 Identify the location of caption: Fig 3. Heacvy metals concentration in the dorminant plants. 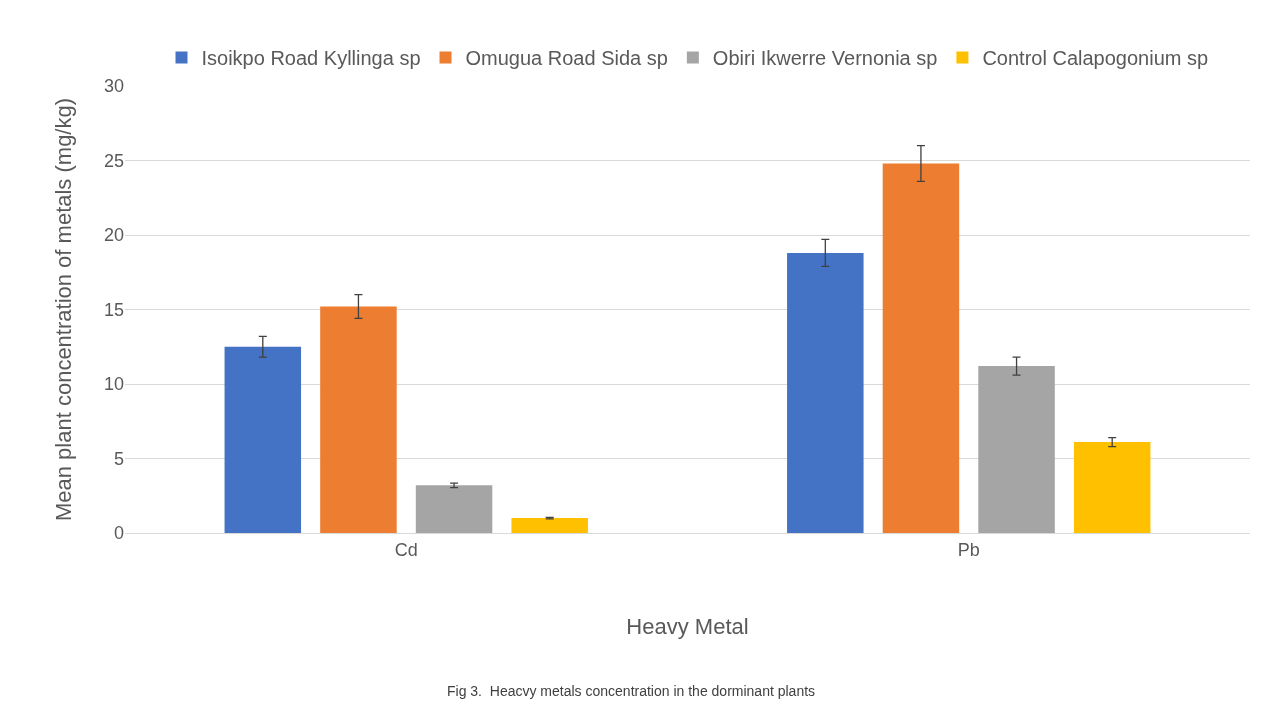
(631, 691).